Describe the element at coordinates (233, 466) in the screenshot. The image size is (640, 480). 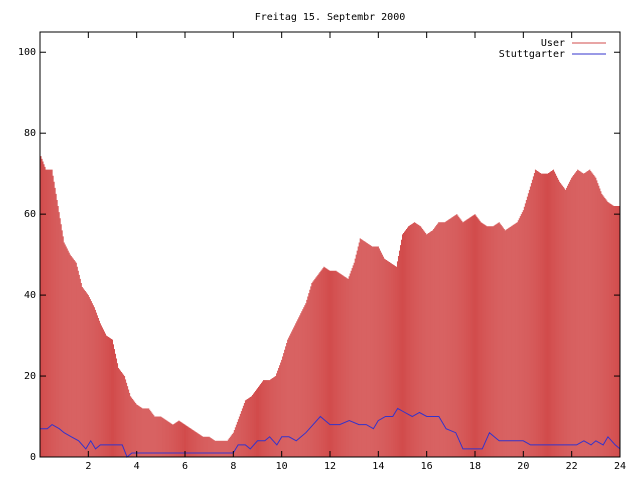
I see `x-tick-label: 8` at that location.